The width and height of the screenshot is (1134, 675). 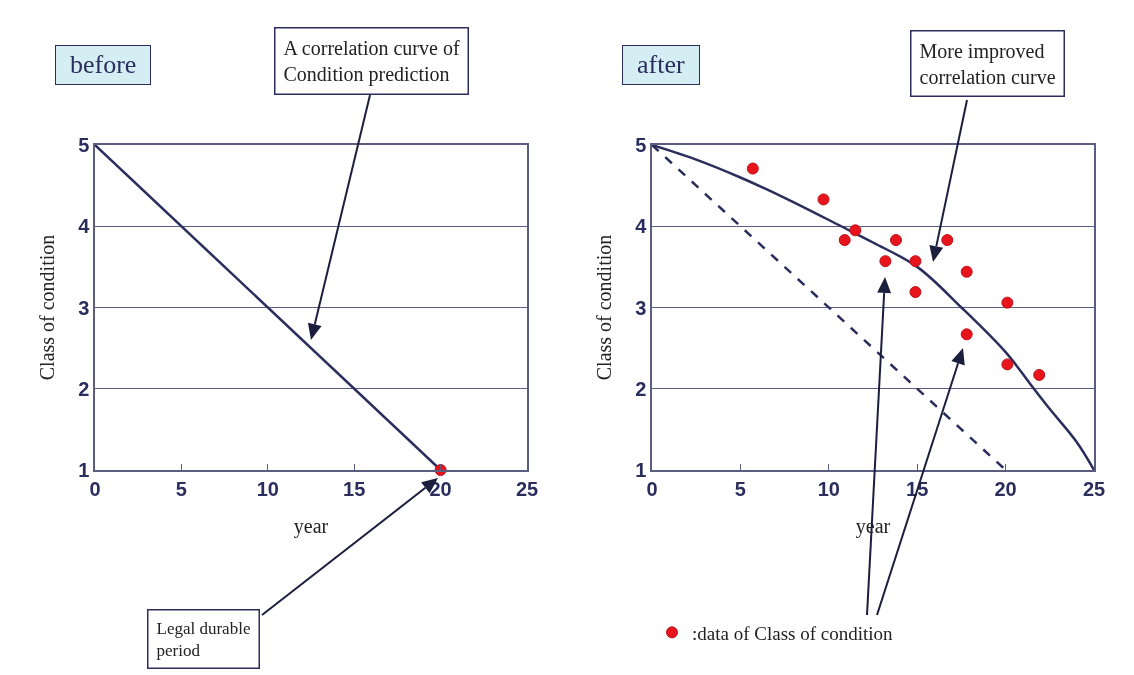 What do you see at coordinates (793, 633) in the screenshot?
I see `legend-label: :data of Class of condition` at bounding box center [793, 633].